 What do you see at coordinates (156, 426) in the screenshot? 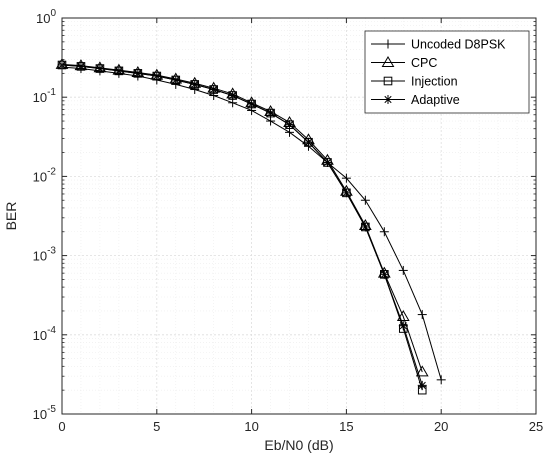
I see `x-tick-label: 5` at bounding box center [156, 426].